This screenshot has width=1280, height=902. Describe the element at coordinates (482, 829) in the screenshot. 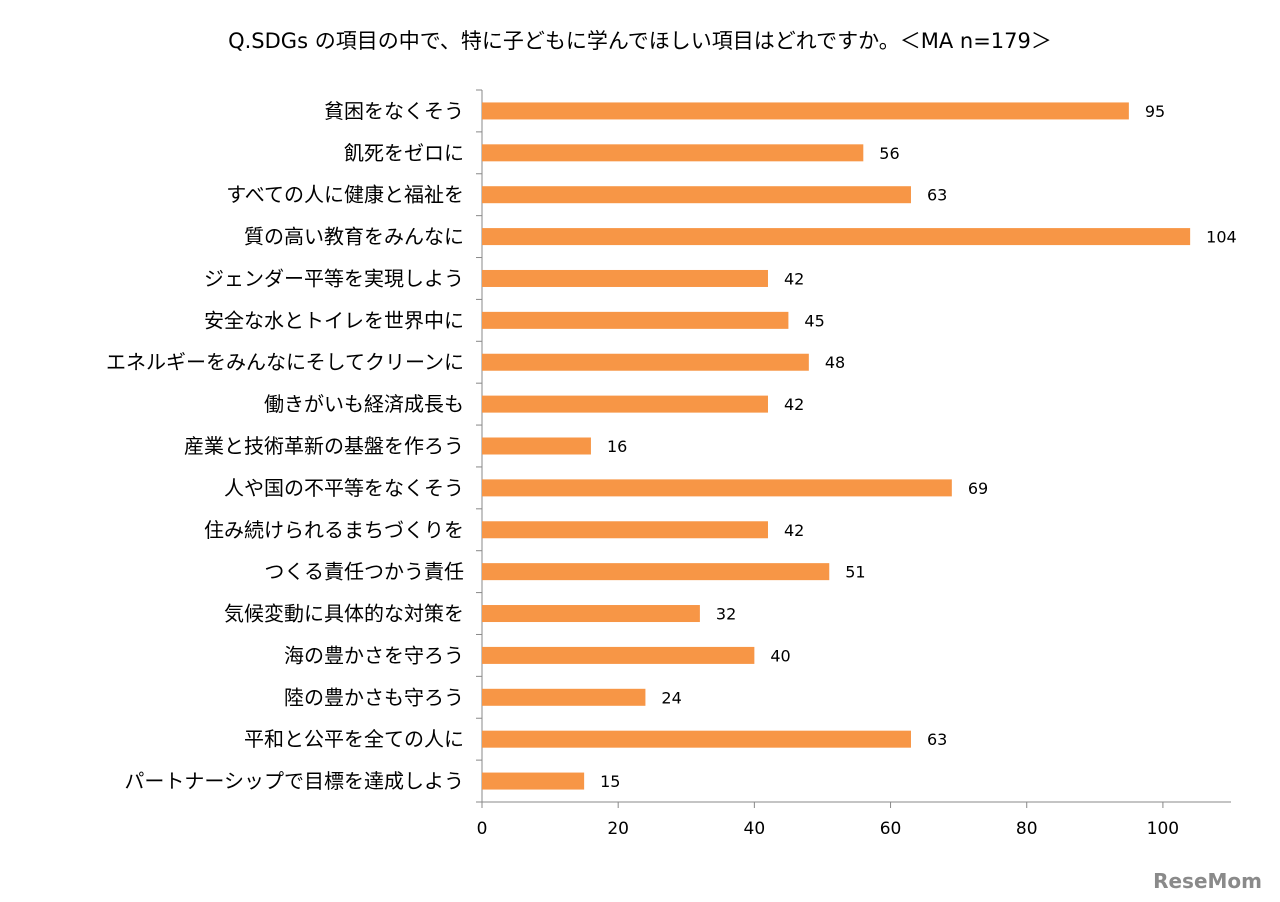

I see `x-tick-label: 0` at that location.